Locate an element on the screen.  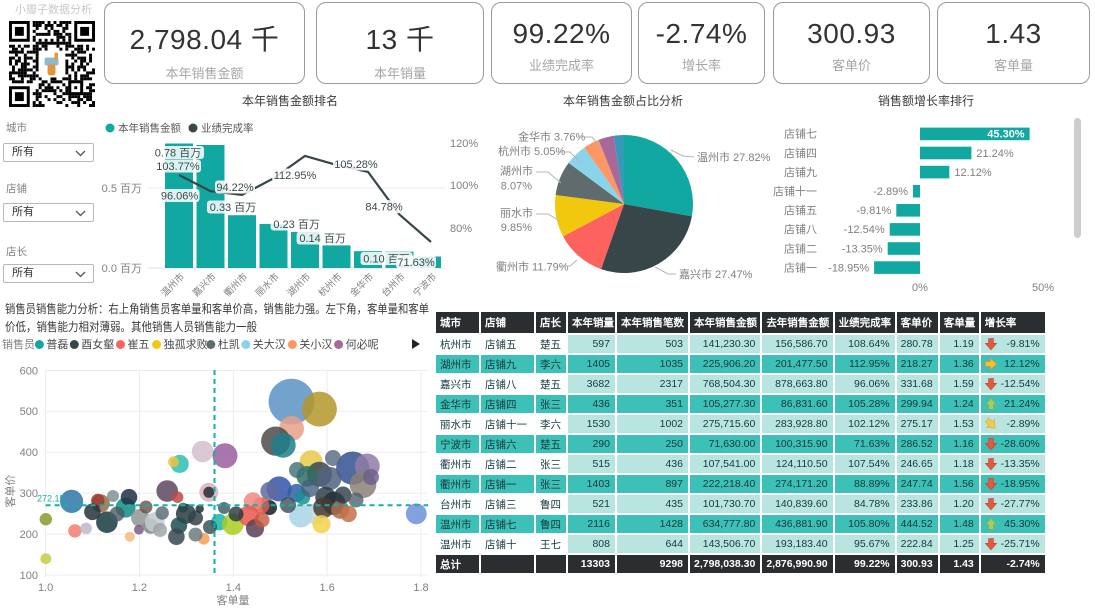
svg-text: 金华市 3.76% is located at coordinates (551, 137).